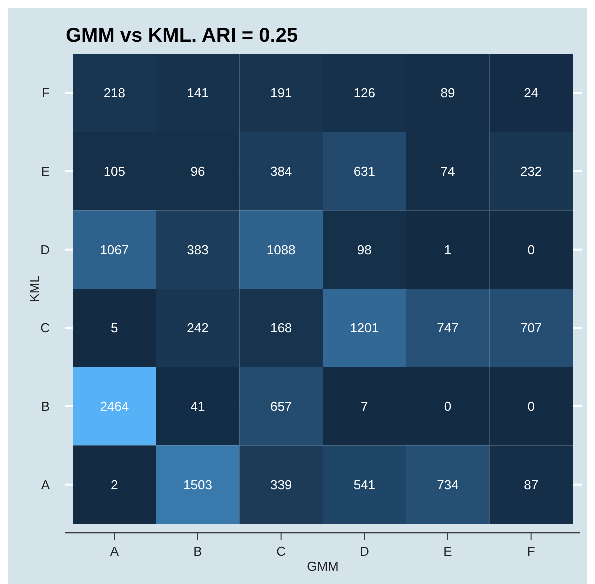  I want to click on data-label: 105, so click(115, 172).